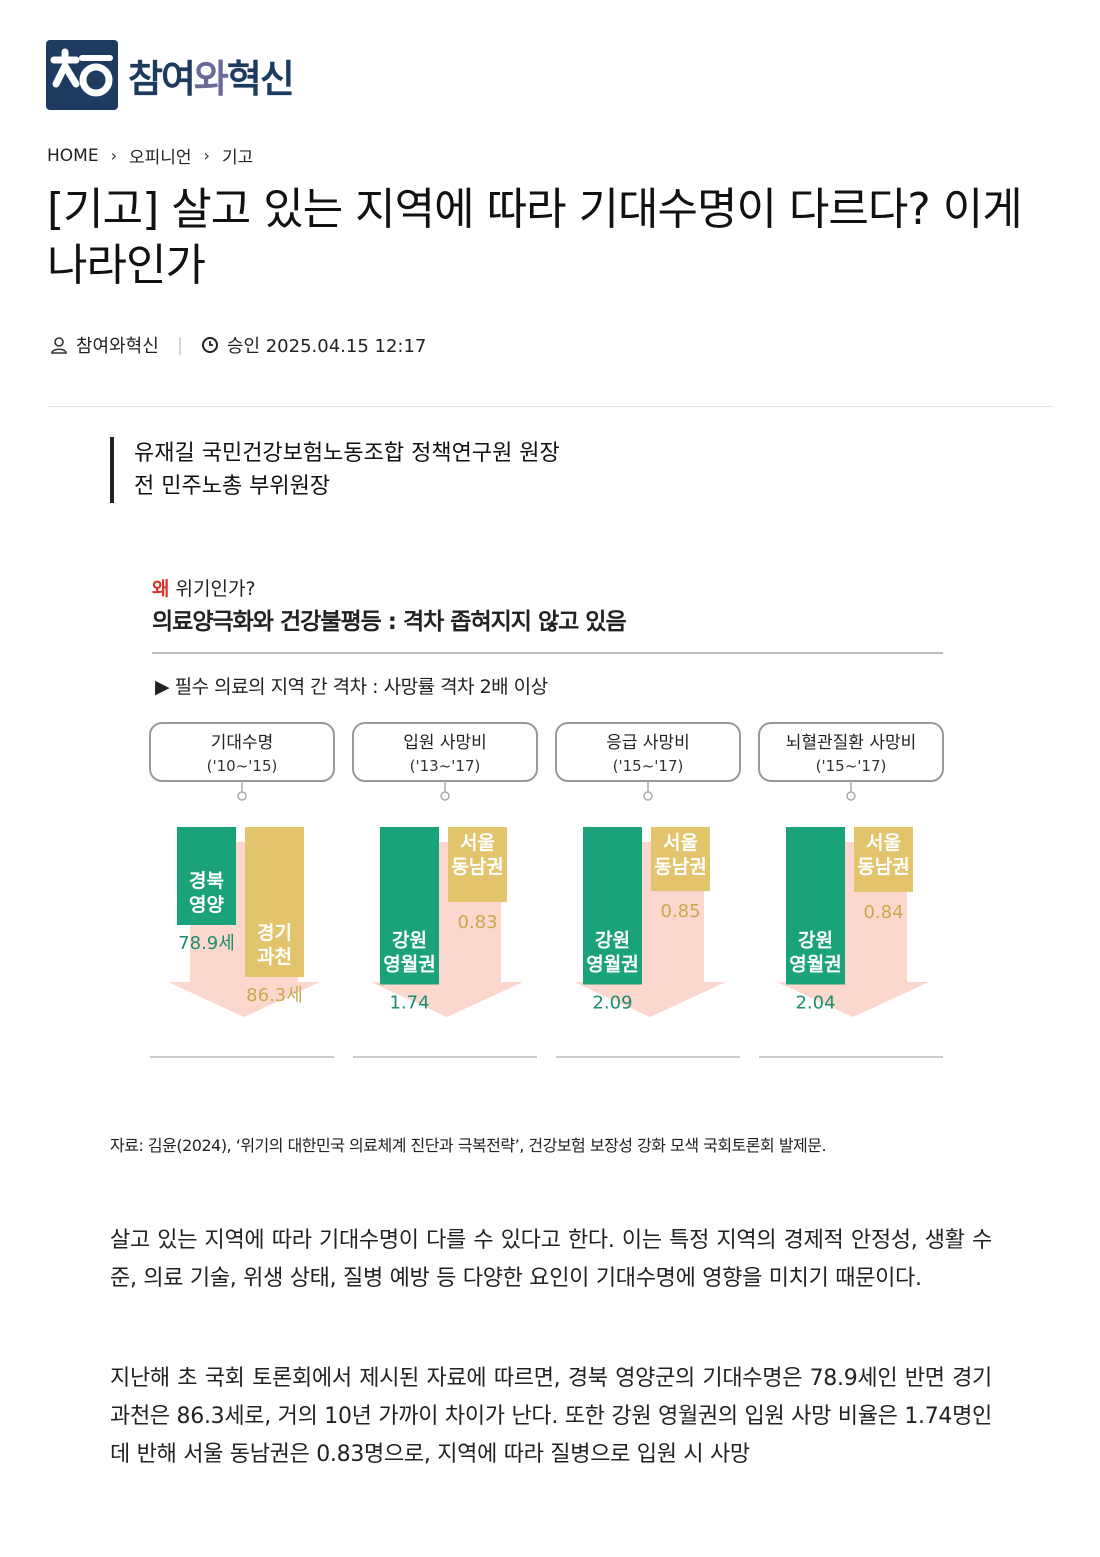  What do you see at coordinates (326, 346) in the screenshot?
I see `published-date: 승인 2025.04.15 12:17` at bounding box center [326, 346].